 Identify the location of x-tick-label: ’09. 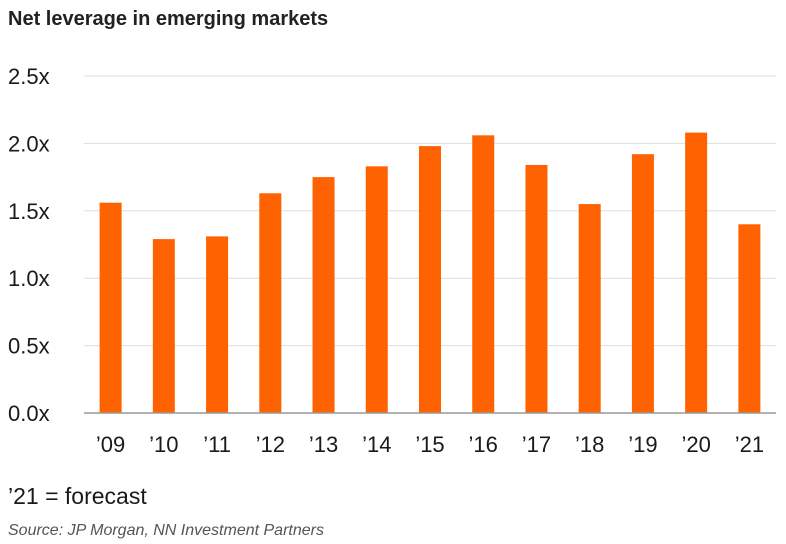
(110, 444).